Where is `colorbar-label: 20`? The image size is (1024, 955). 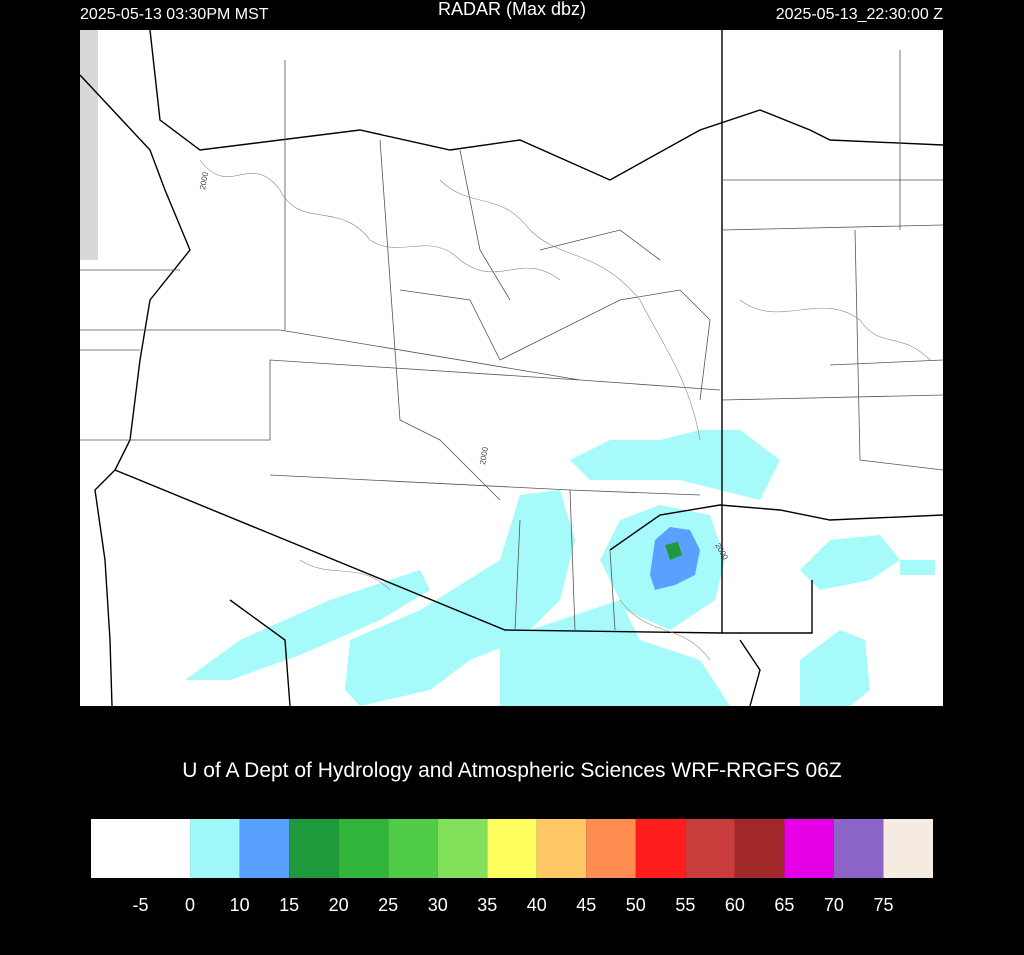 colorbar-label: 20 is located at coordinates (339, 905).